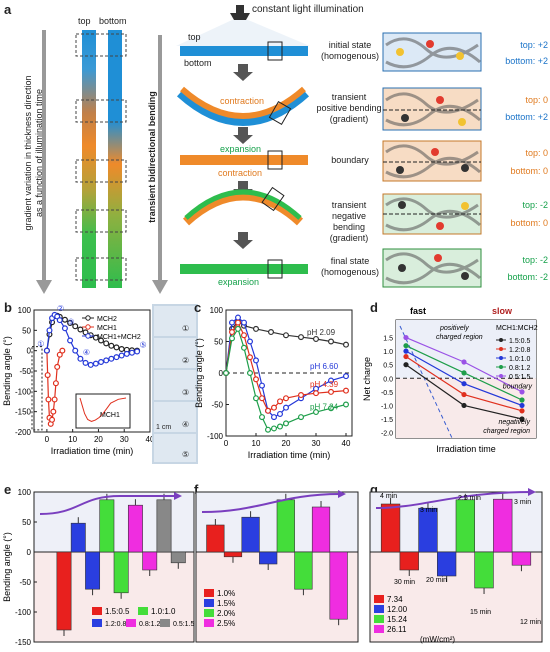  I want to click on state-3-top: top: 0, so click(536, 153).